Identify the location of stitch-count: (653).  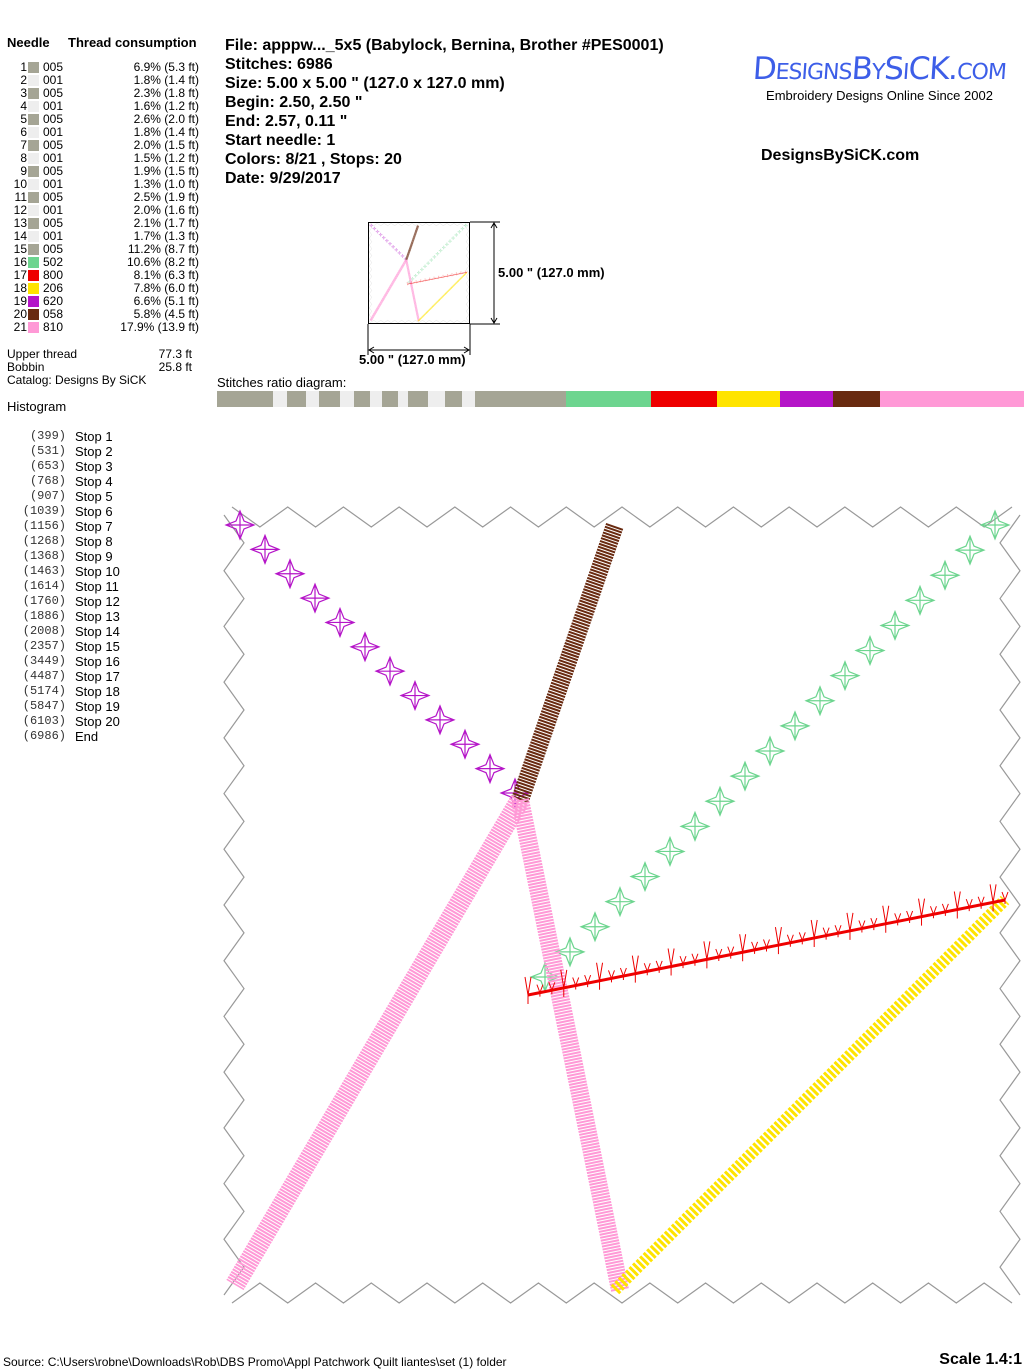
(47, 466).